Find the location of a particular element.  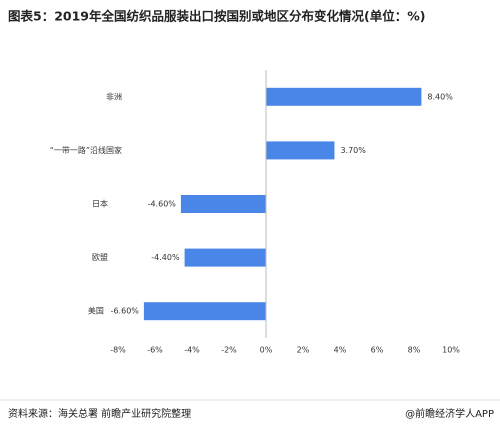

value-label: -4.40% is located at coordinates (165, 257).